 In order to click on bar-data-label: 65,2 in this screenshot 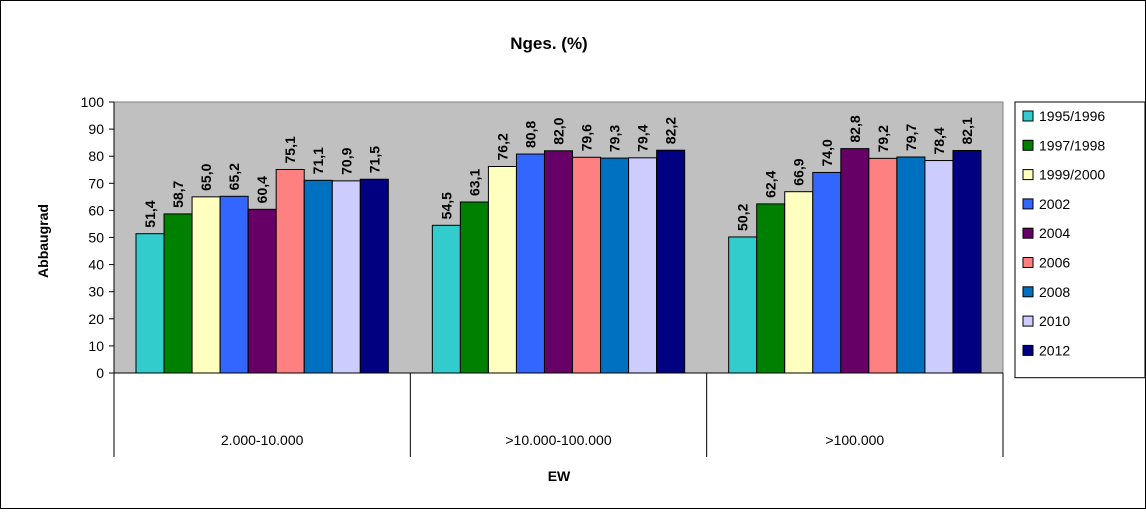, I will do `click(234, 176)`.